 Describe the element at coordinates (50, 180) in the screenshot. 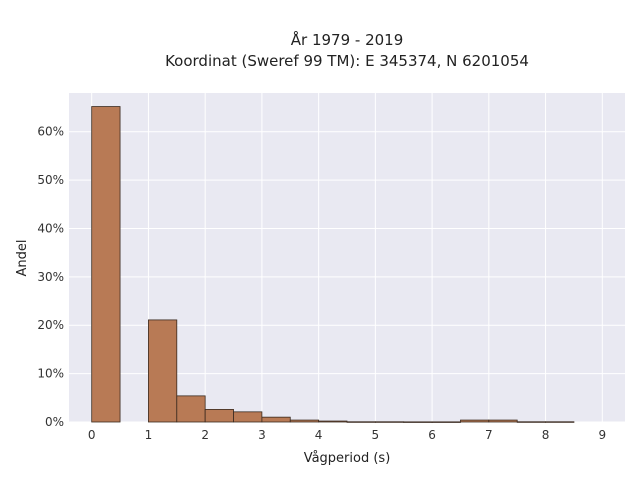

I see `y-tick-label: 50%` at that location.